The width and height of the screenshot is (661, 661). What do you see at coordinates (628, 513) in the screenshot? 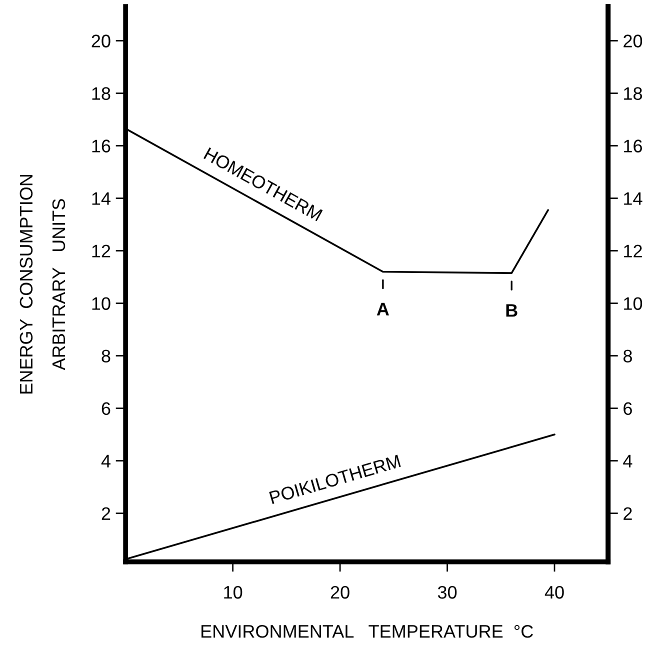
I see `y2-tick-label: 2` at bounding box center [628, 513].